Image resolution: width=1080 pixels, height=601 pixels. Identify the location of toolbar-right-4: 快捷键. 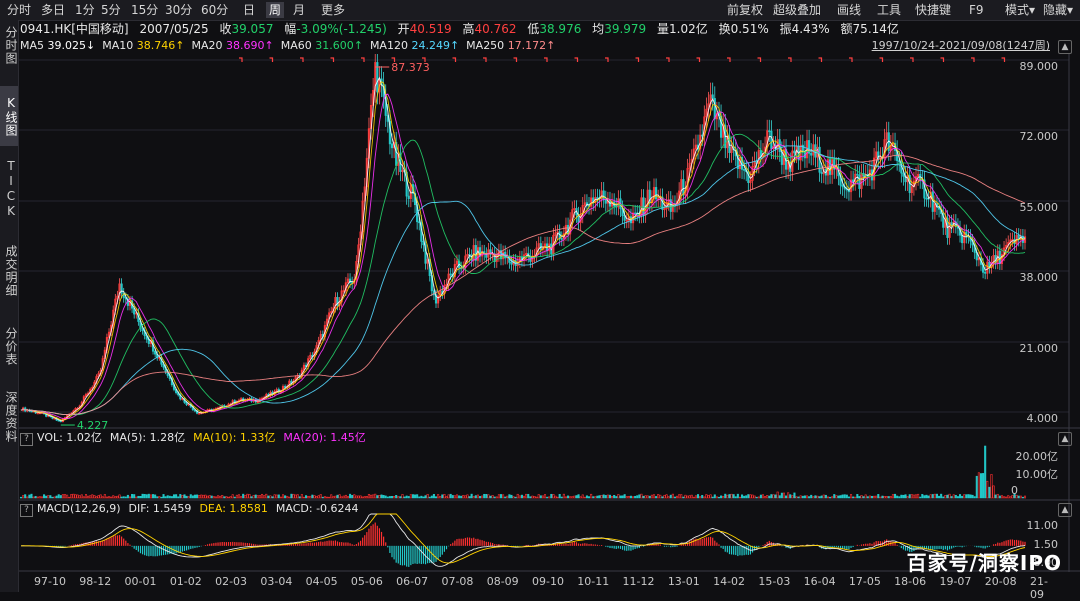
(933, 10).